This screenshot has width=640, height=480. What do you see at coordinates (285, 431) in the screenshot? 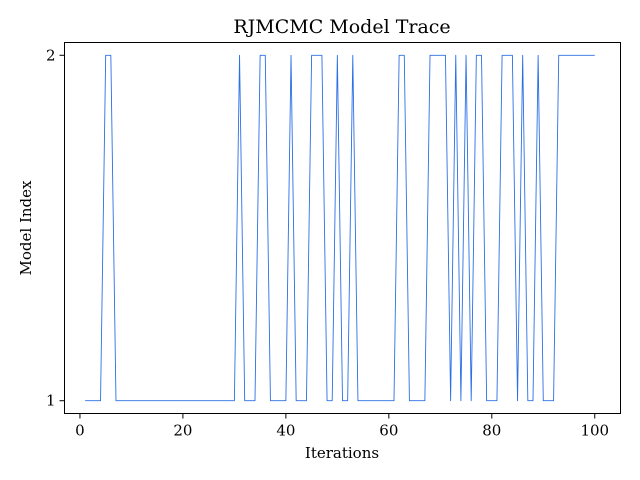
I see `x-tick-label: 40` at bounding box center [285, 431].